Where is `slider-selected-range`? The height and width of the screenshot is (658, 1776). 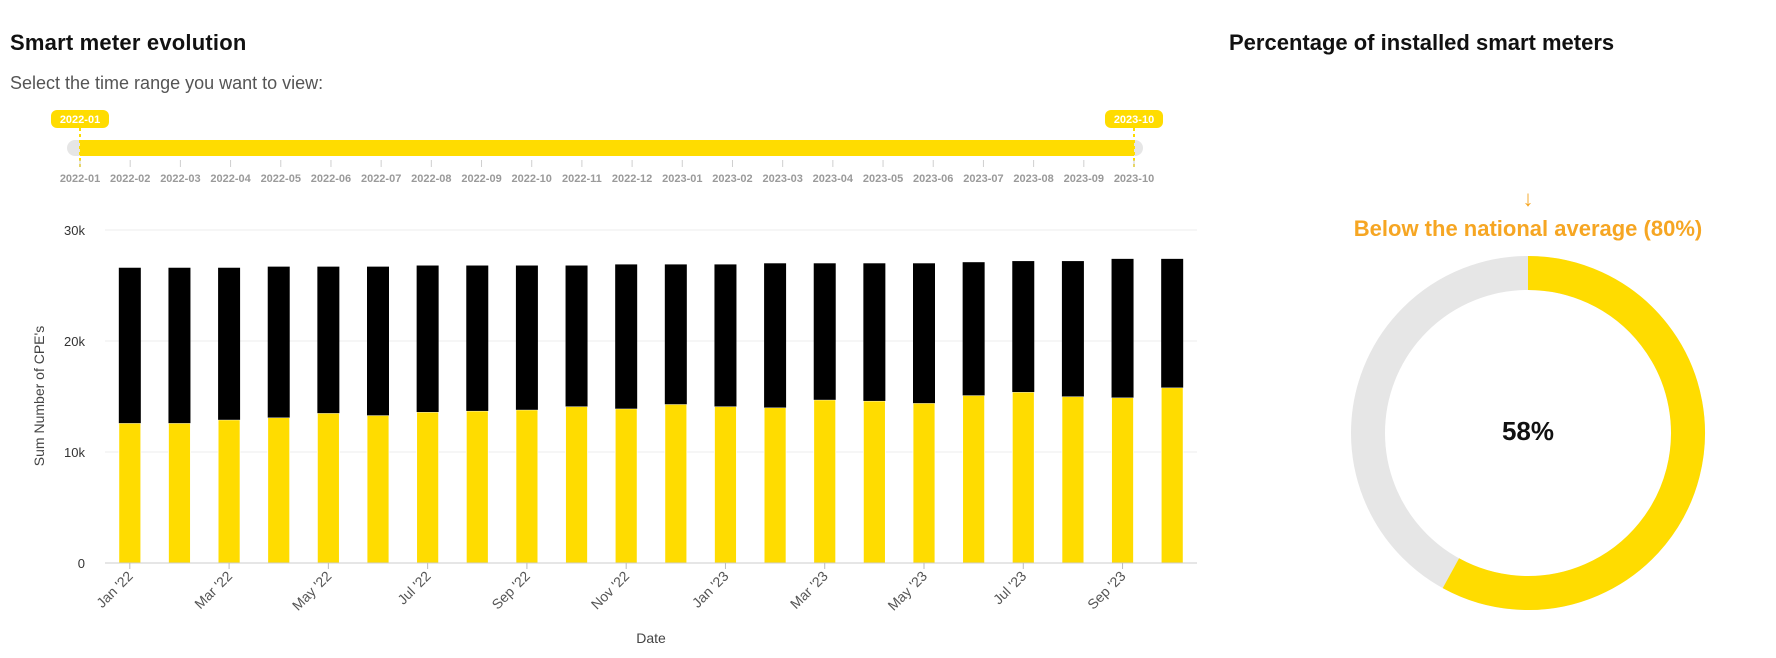
slider-selected-range is located at coordinates (607, 148).